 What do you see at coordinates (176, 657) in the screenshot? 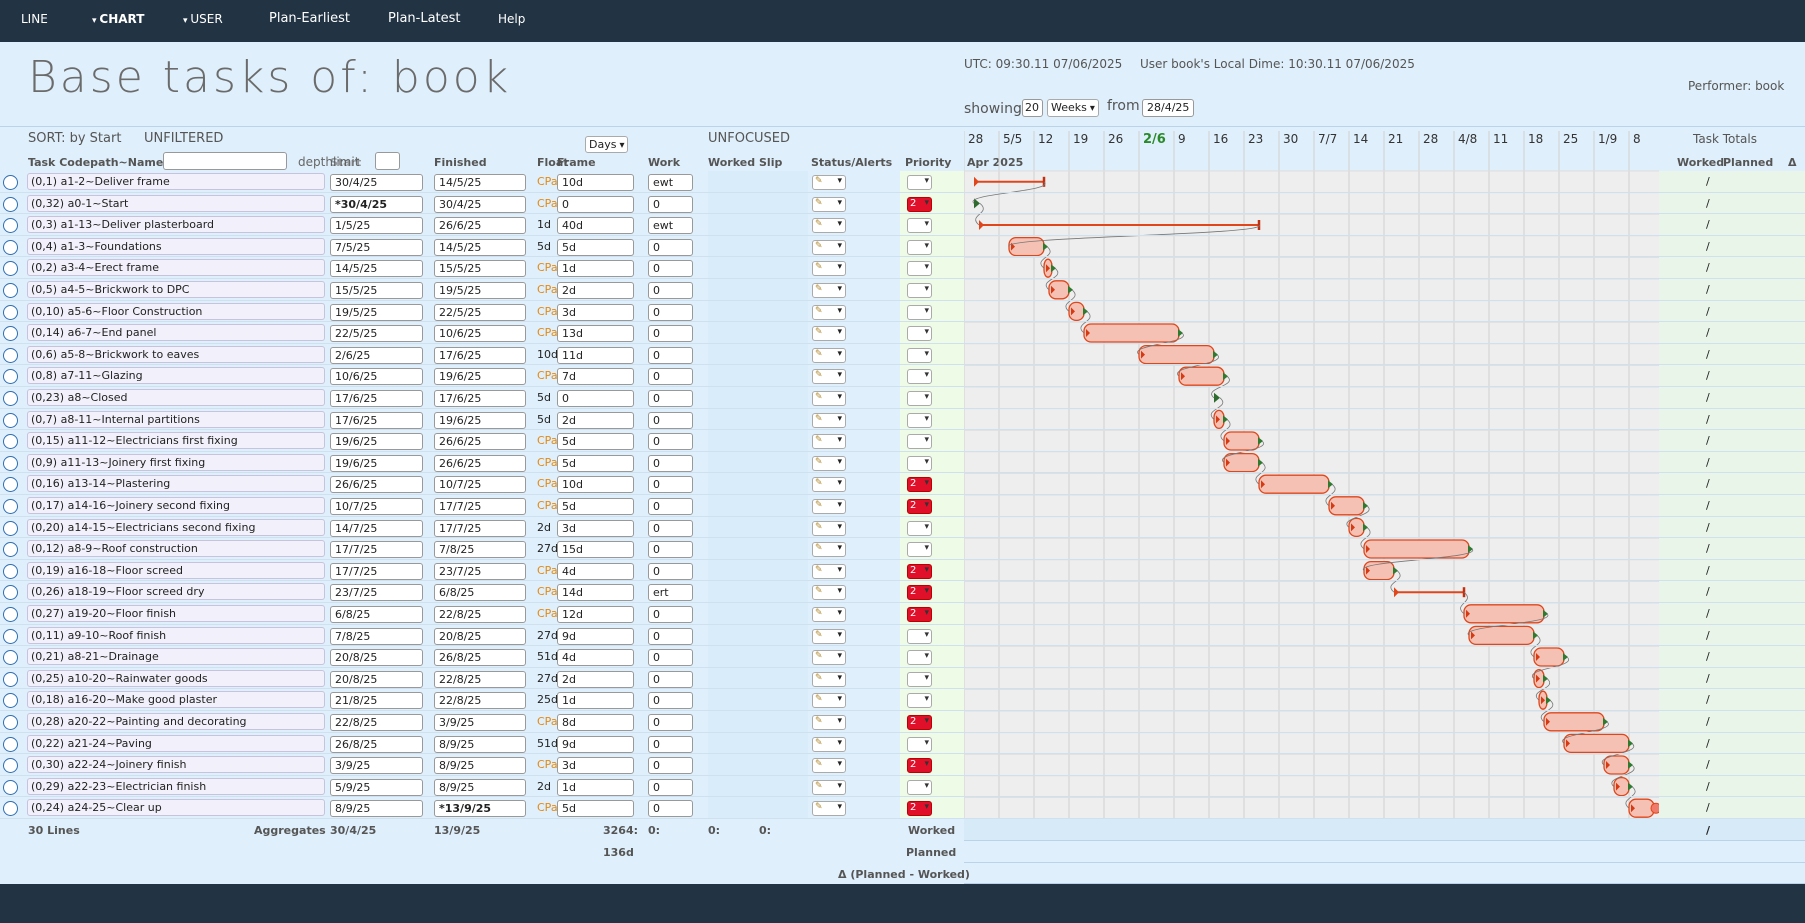
I see `task-name-cell: (0,21) a8-21~Drainage` at bounding box center [176, 657].